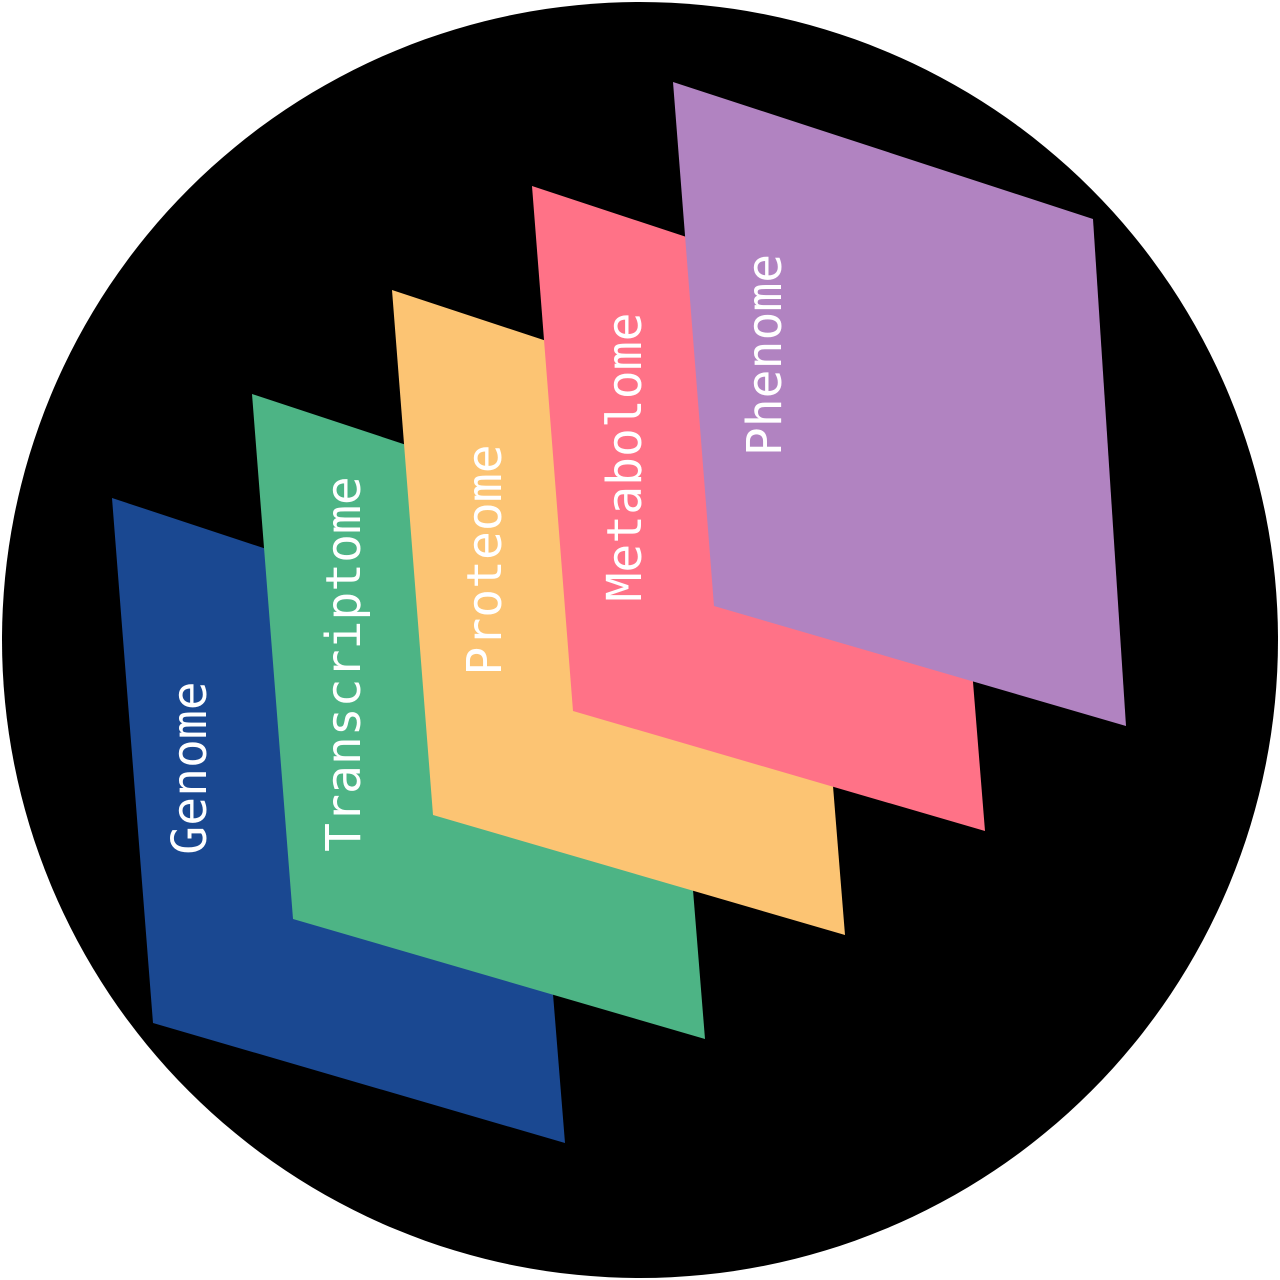 The width and height of the screenshot is (1280, 1280). Describe the element at coordinates (485, 559) in the screenshot. I see `layer-label-proteome: Proteome` at that location.